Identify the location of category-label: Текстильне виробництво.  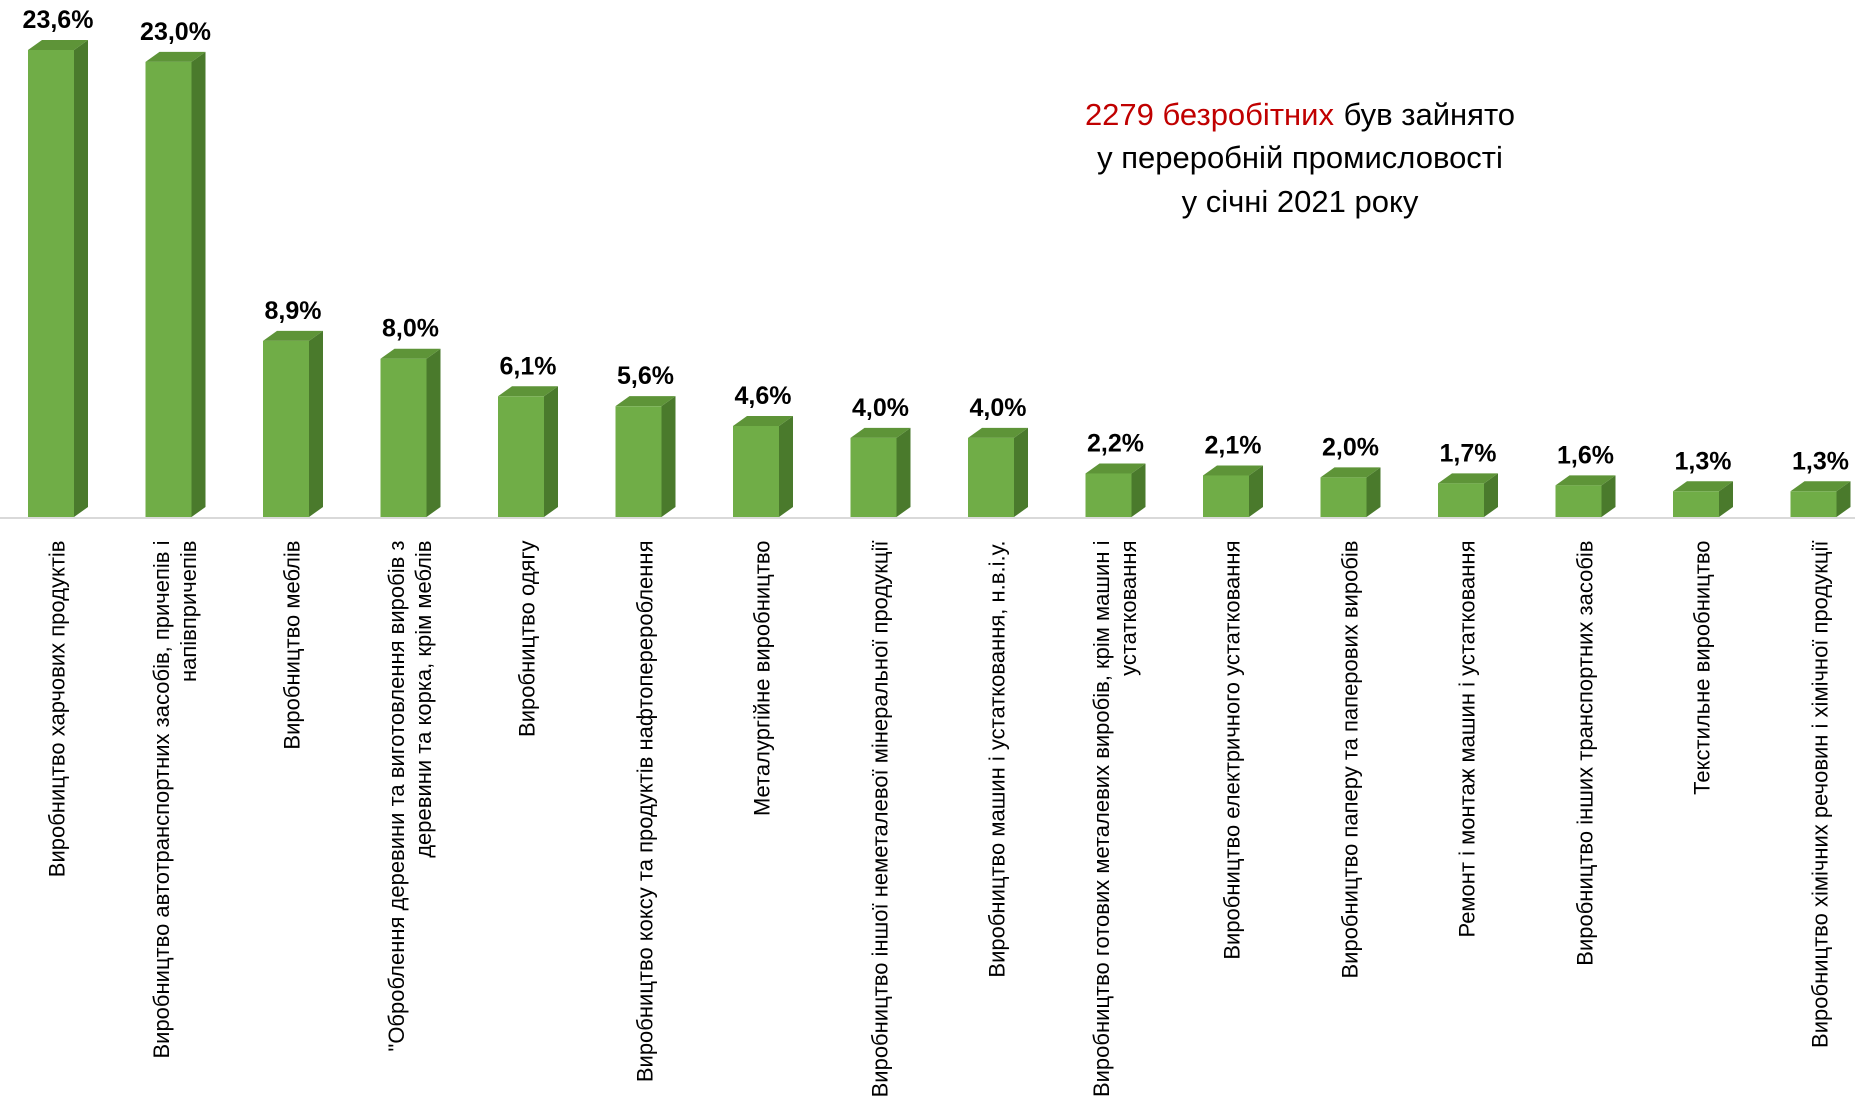
(1702, 667).